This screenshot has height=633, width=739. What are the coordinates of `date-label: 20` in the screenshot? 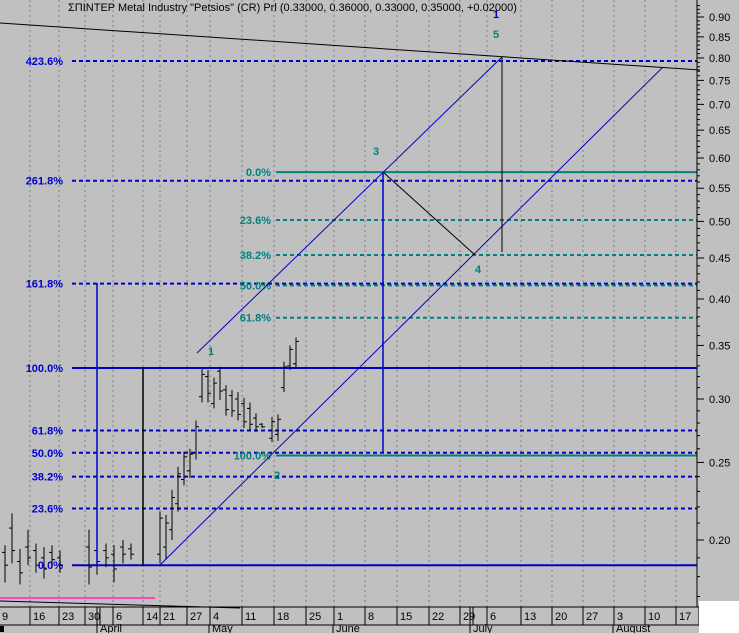 It's located at (561, 617).